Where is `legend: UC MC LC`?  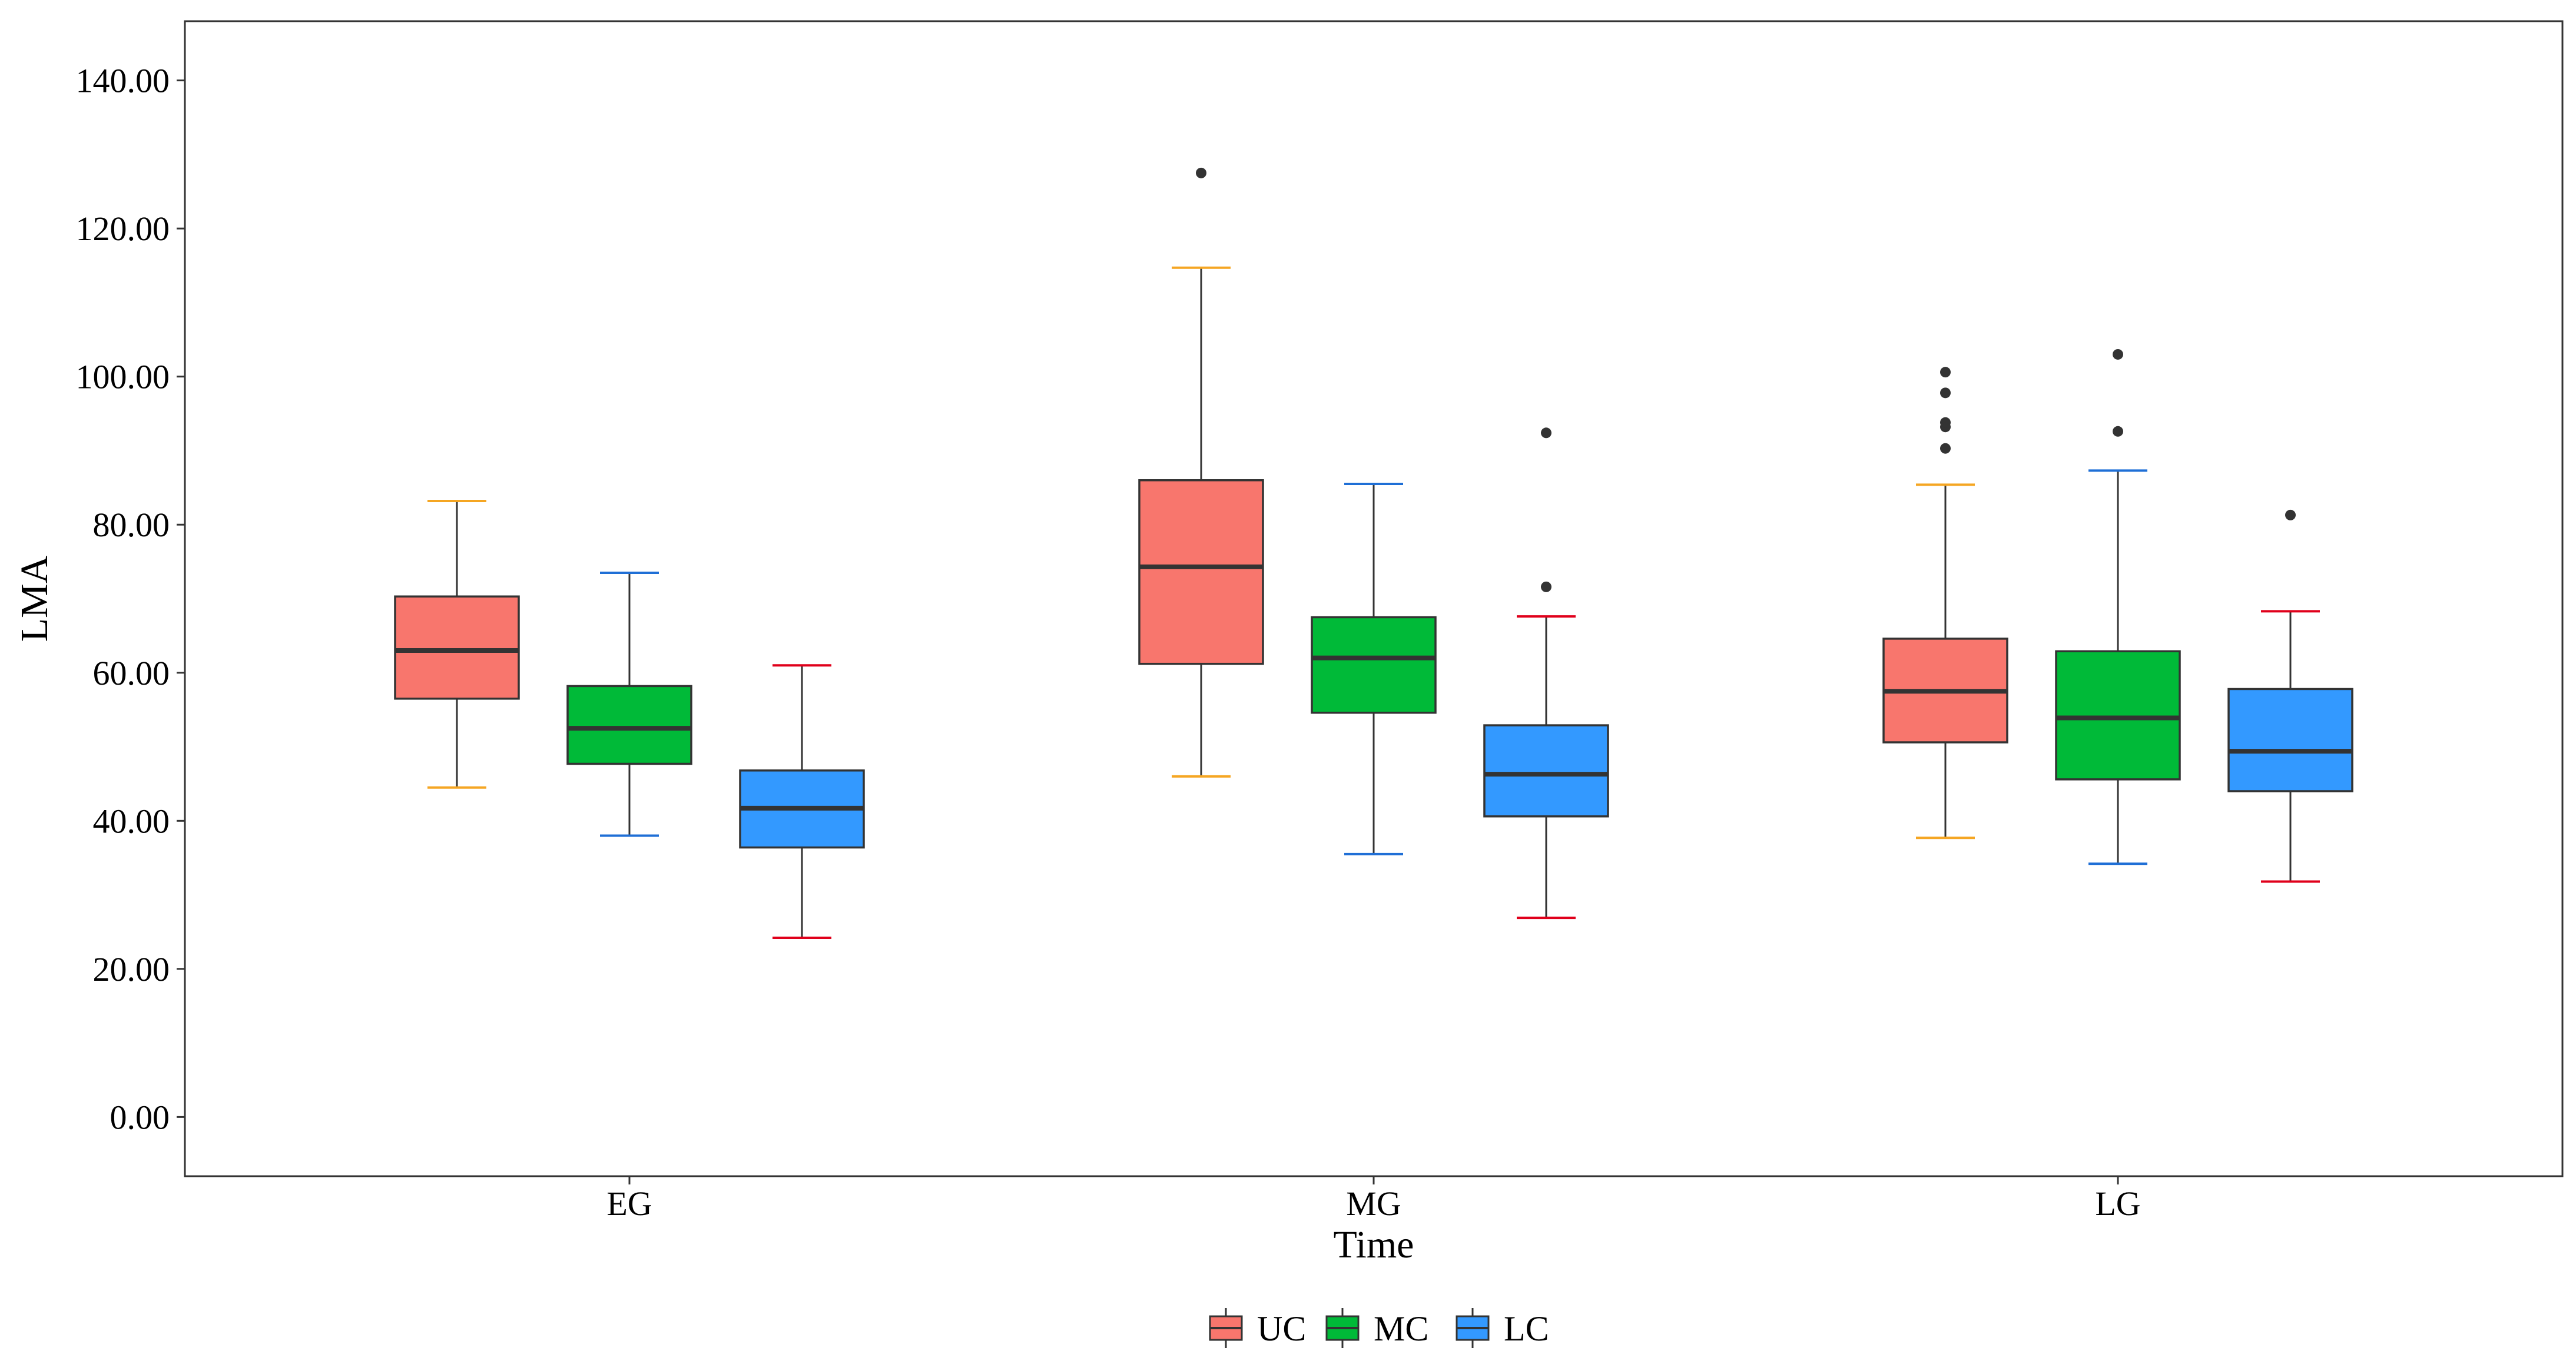
legend: UC MC LC is located at coordinates (1379, 1328).